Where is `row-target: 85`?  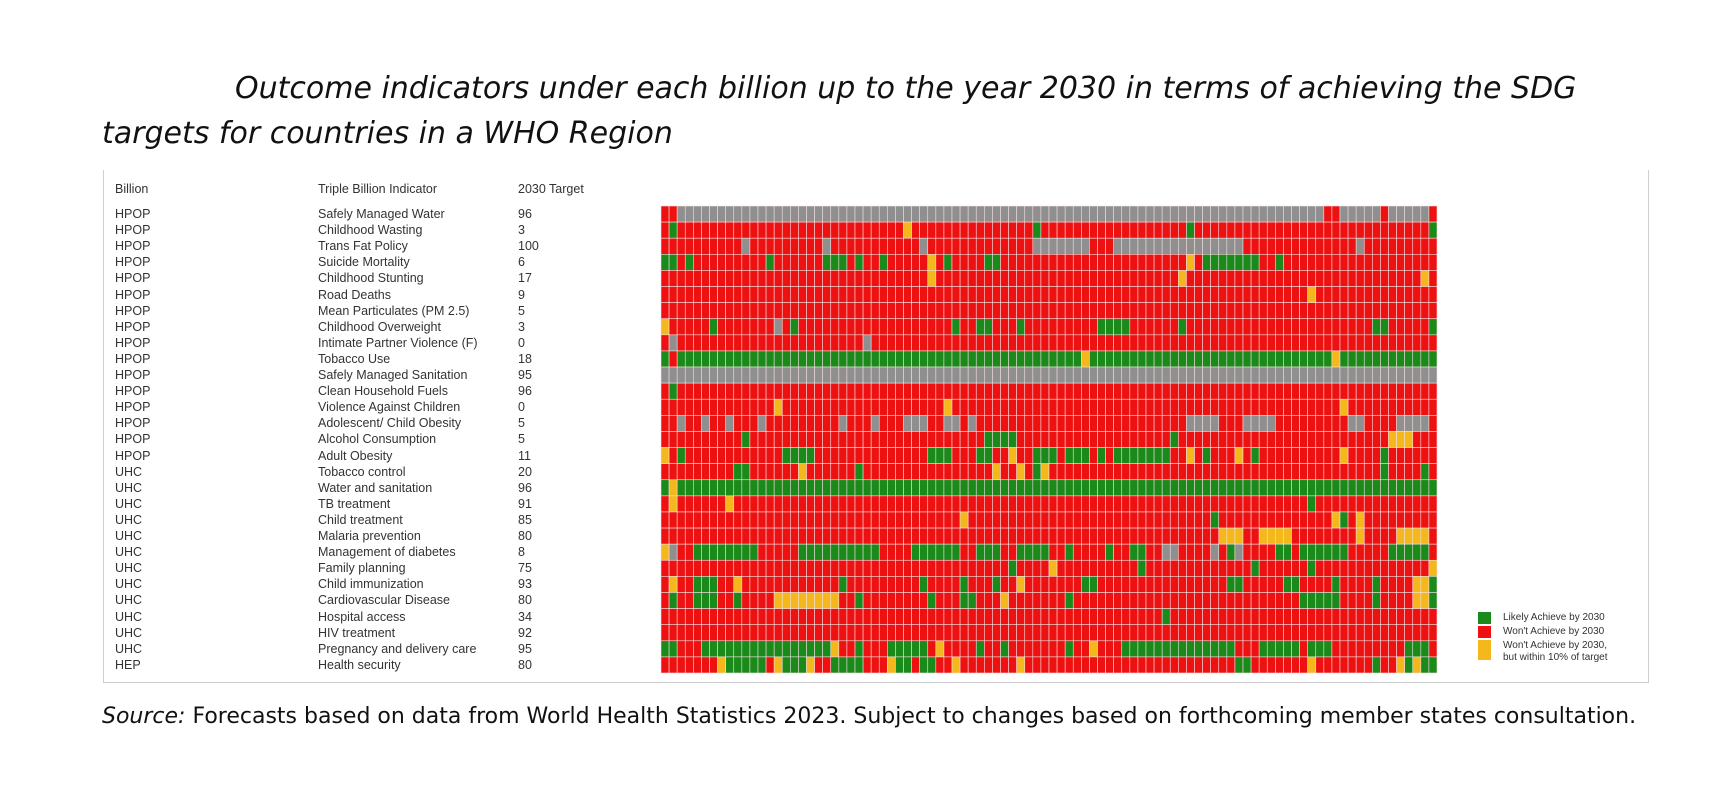 row-target: 85 is located at coordinates (525, 519).